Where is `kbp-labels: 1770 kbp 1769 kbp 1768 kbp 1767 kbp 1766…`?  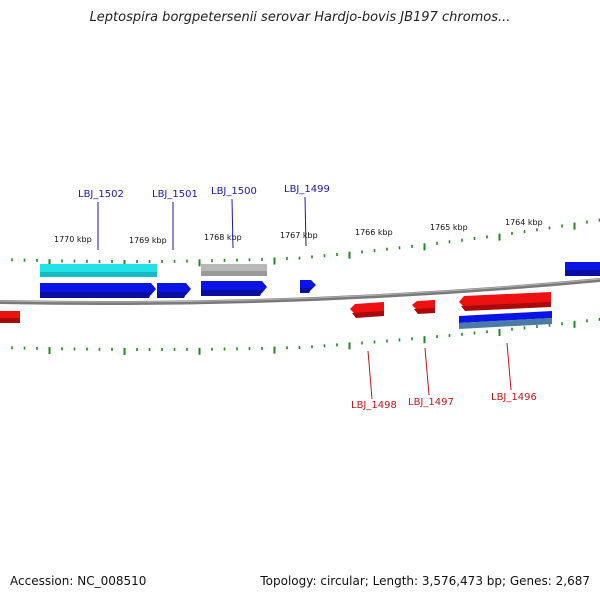
kbp-labels: 1770 kbp 1769 kbp 1768 kbp 1767 kbp 1766… is located at coordinates (298, 231).